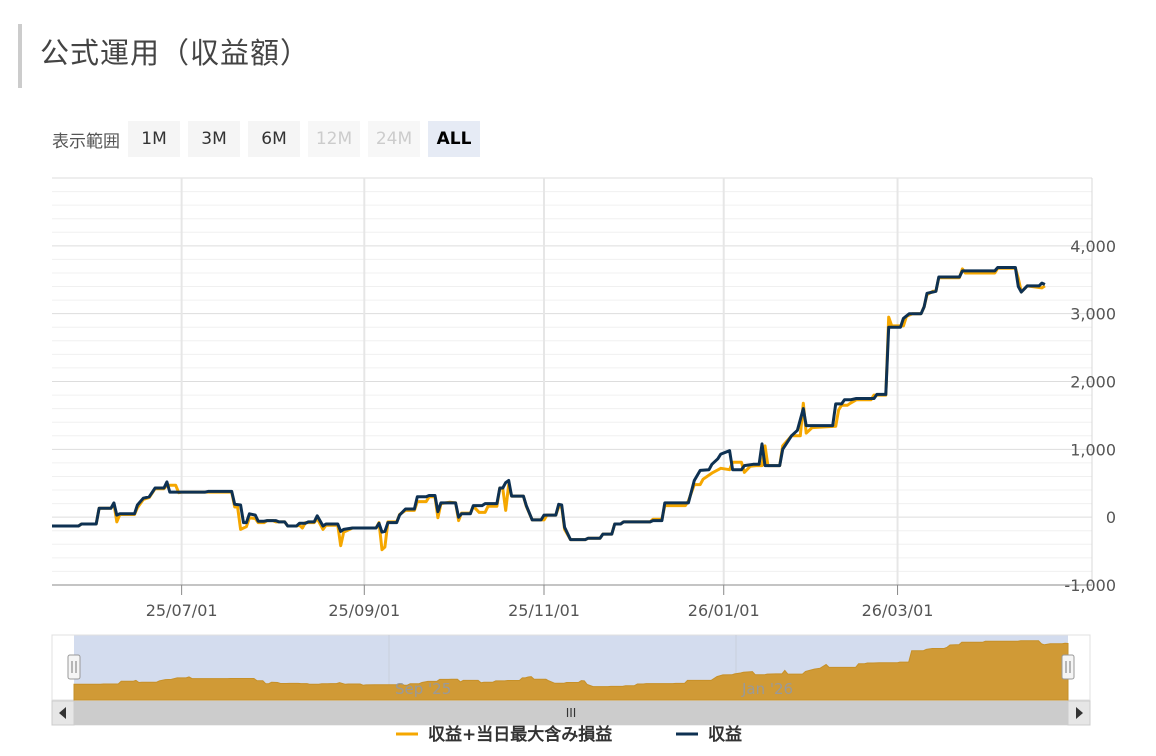  Describe the element at coordinates (274, 139) in the screenshot. I see `range-6m-button: 6M` at that location.